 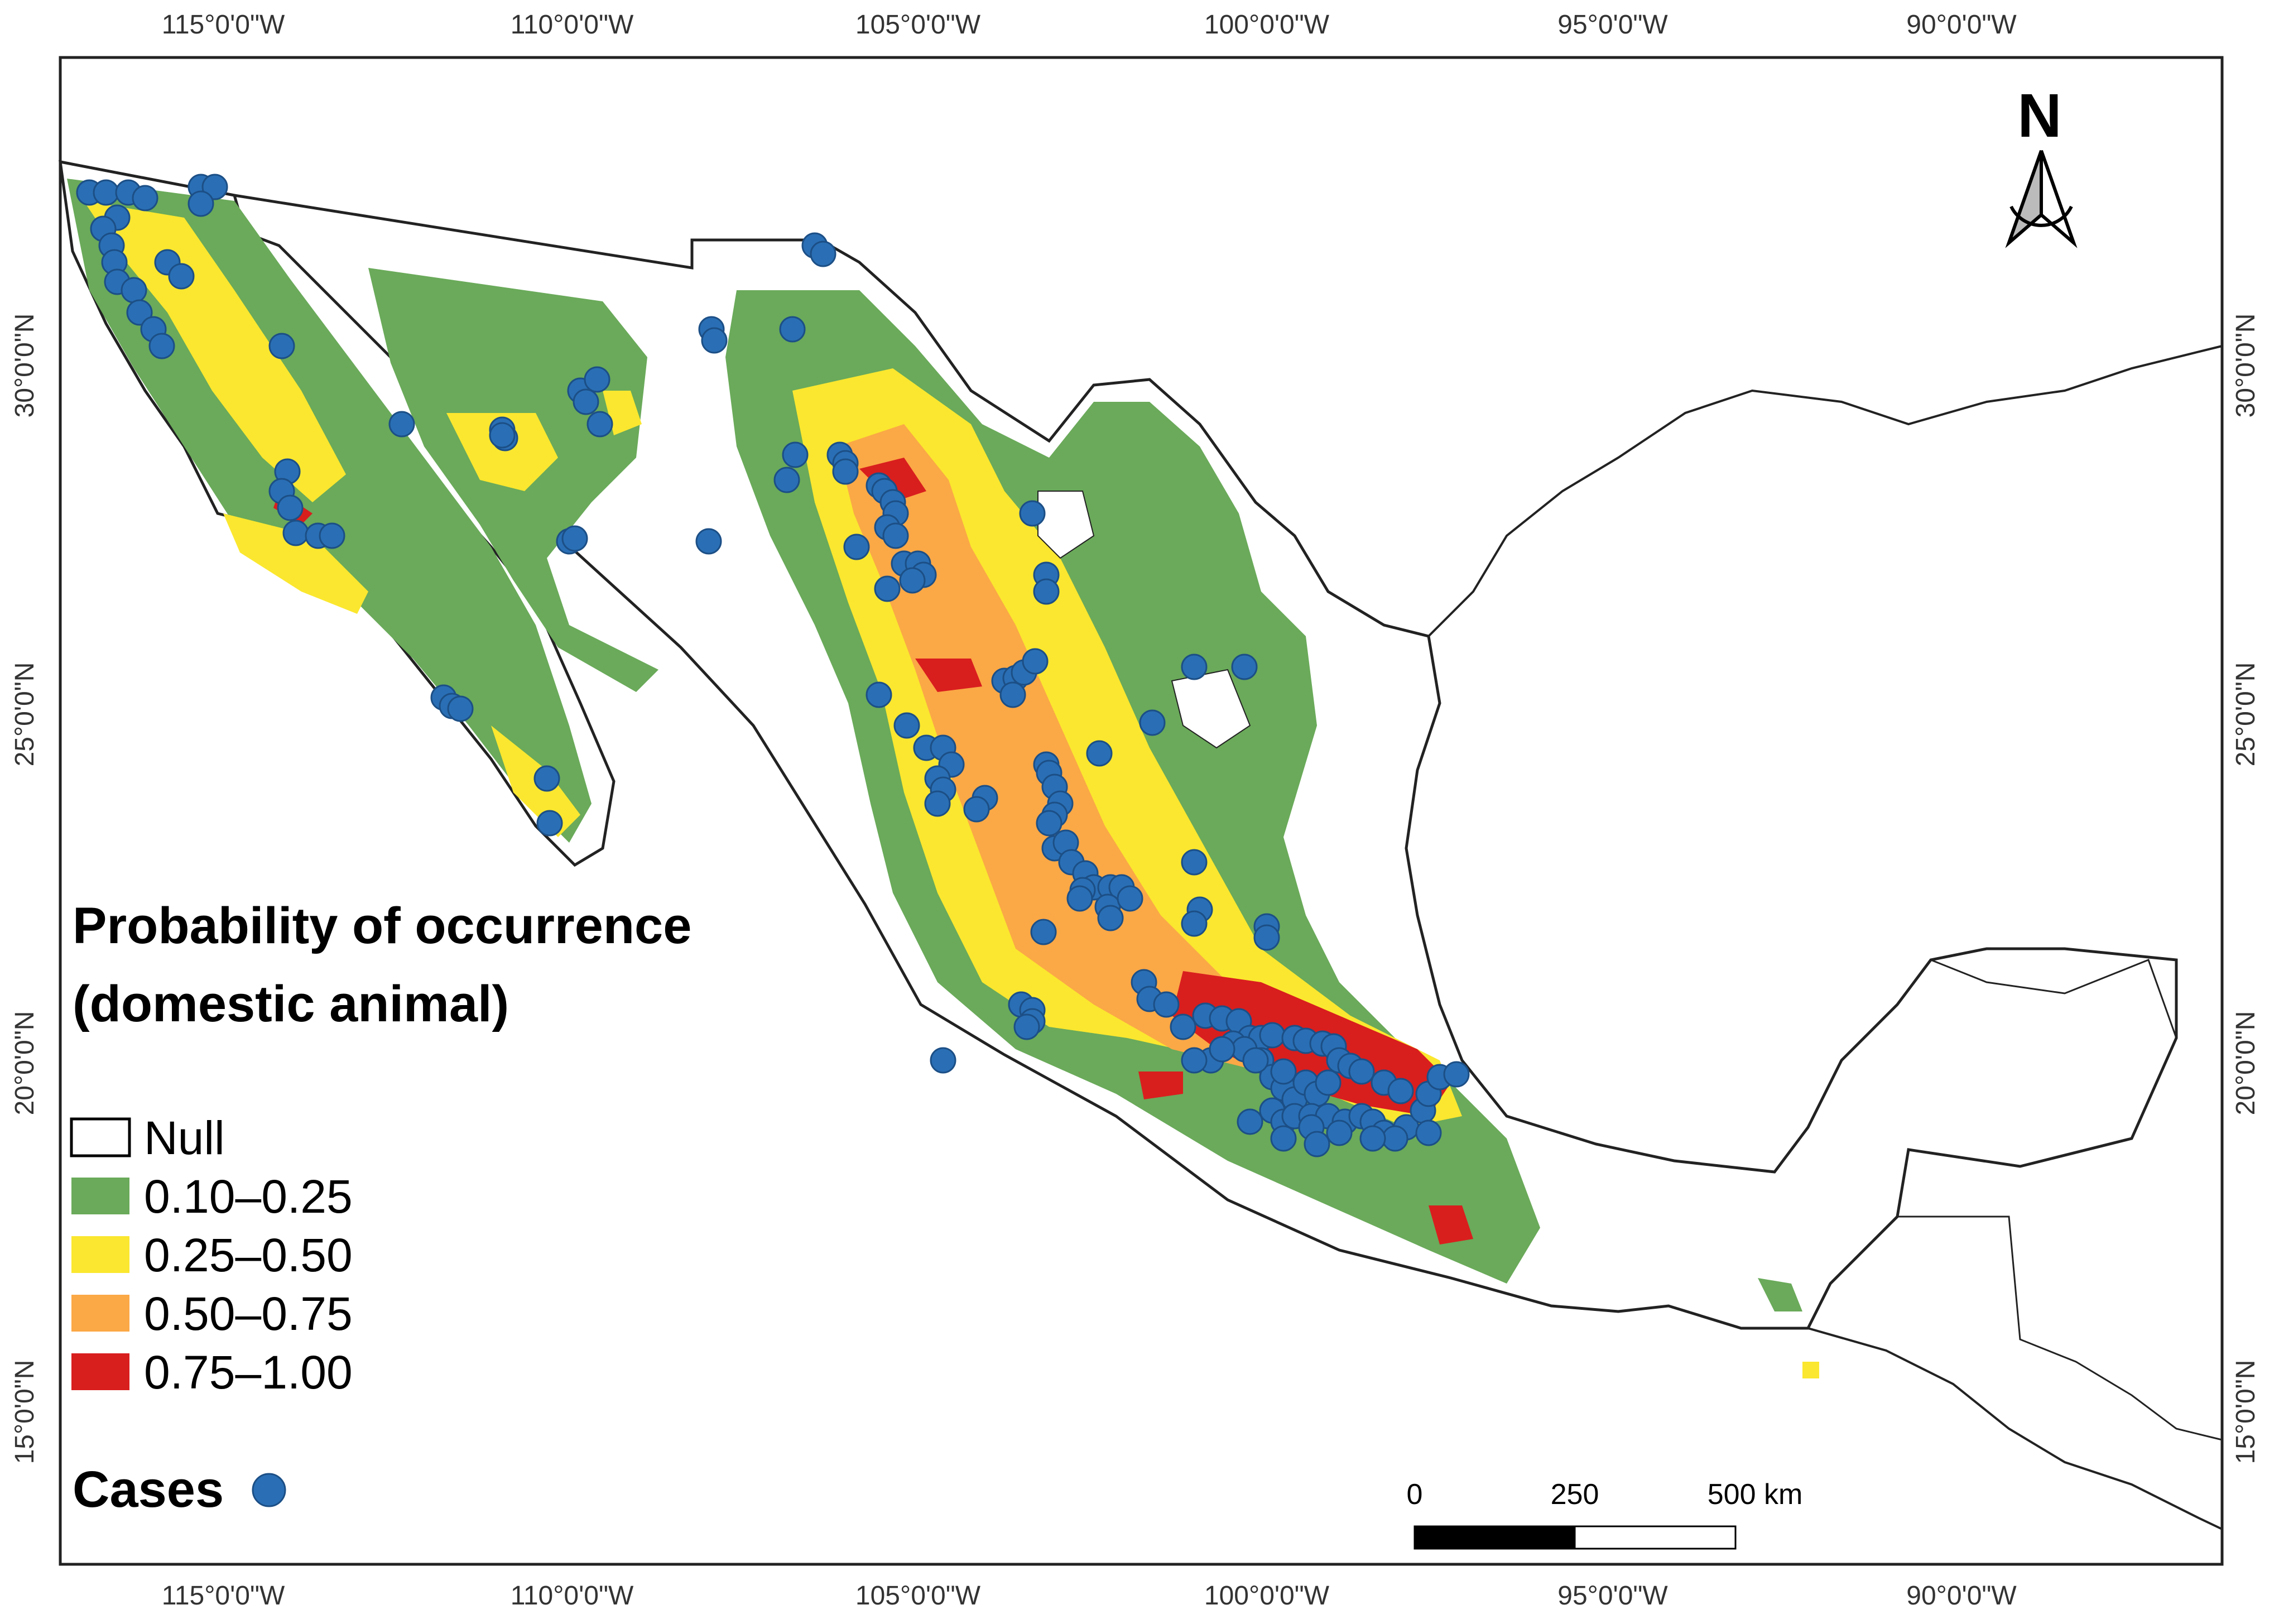 I want to click on legend-title-line1: Probability of occurrence, so click(x=382, y=926).